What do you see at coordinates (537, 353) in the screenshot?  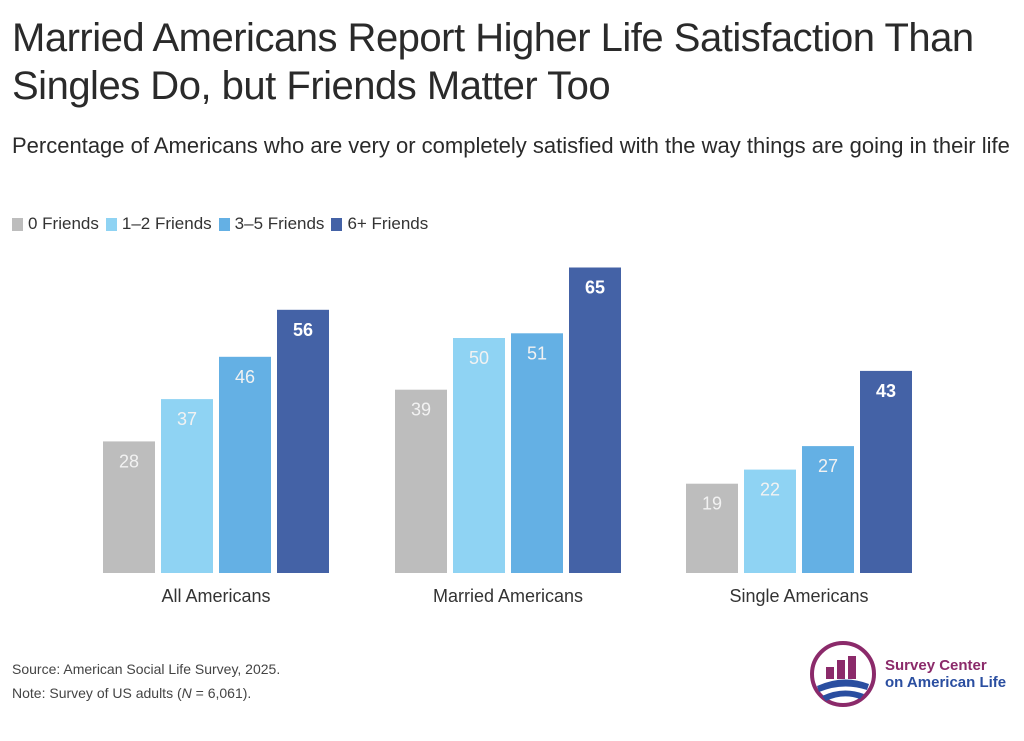 I see `data-label-married-americans-3-5-friends: 51` at bounding box center [537, 353].